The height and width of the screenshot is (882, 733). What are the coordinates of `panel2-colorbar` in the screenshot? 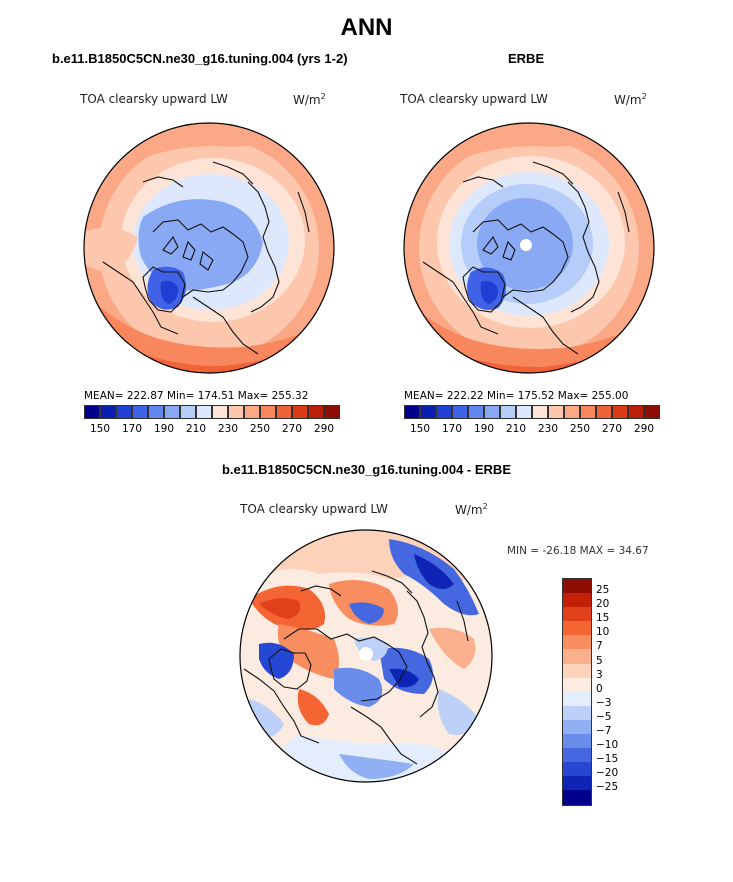 It's located at (532, 412).